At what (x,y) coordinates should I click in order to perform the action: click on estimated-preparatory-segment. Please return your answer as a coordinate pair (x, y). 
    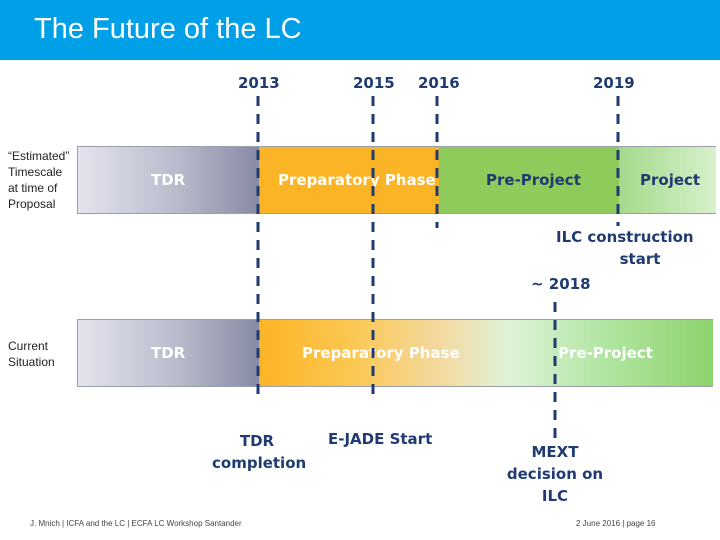
    Looking at the image, I should click on (349, 180).